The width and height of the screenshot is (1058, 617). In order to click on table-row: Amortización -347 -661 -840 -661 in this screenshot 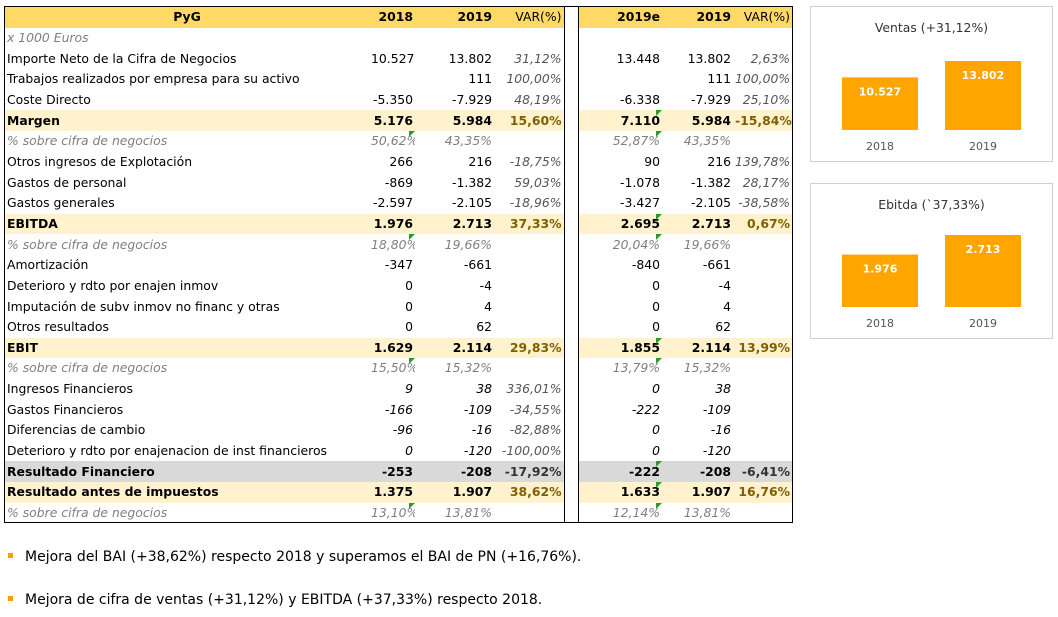, I will do `click(398, 265)`.